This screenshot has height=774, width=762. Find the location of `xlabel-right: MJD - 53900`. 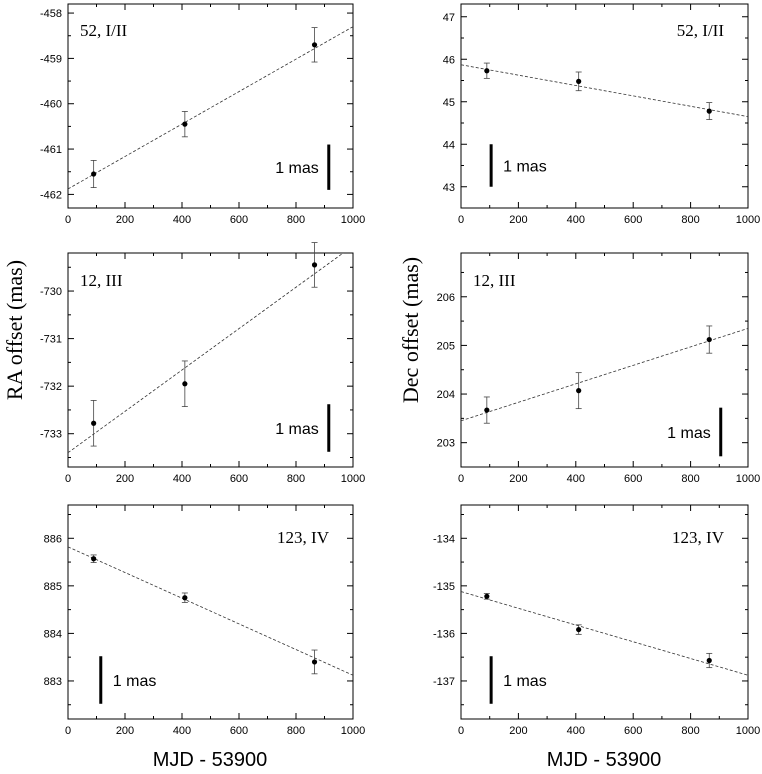

xlabel-right: MJD - 53900 is located at coordinates (604, 760).